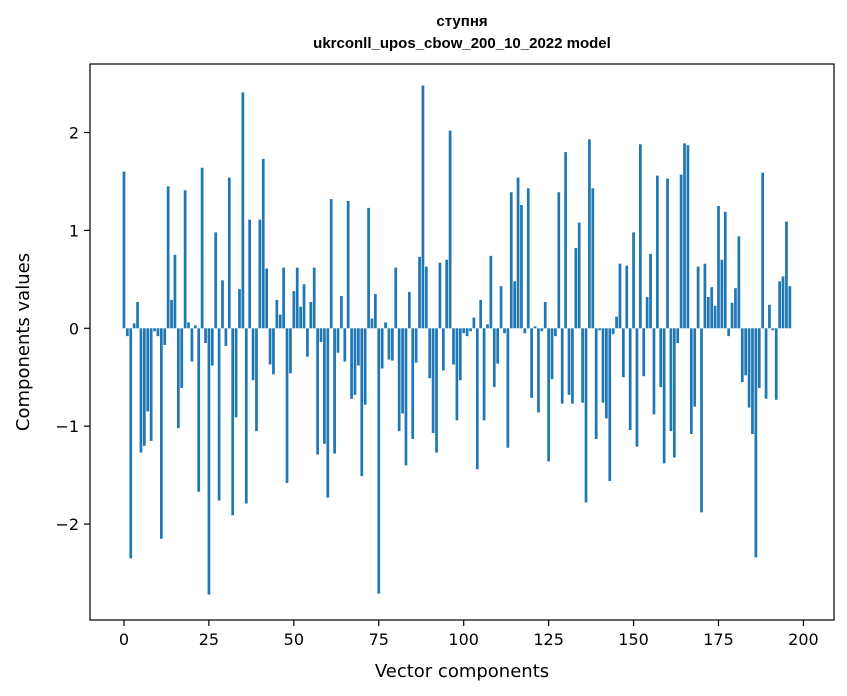  I want to click on x-tick-label: 50, so click(294, 639).